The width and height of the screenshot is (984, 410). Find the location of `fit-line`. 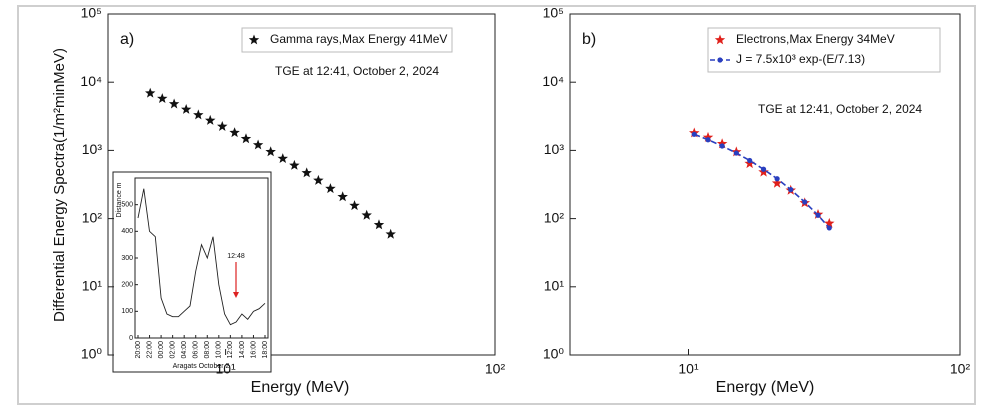

fit-line is located at coordinates (762, 181).